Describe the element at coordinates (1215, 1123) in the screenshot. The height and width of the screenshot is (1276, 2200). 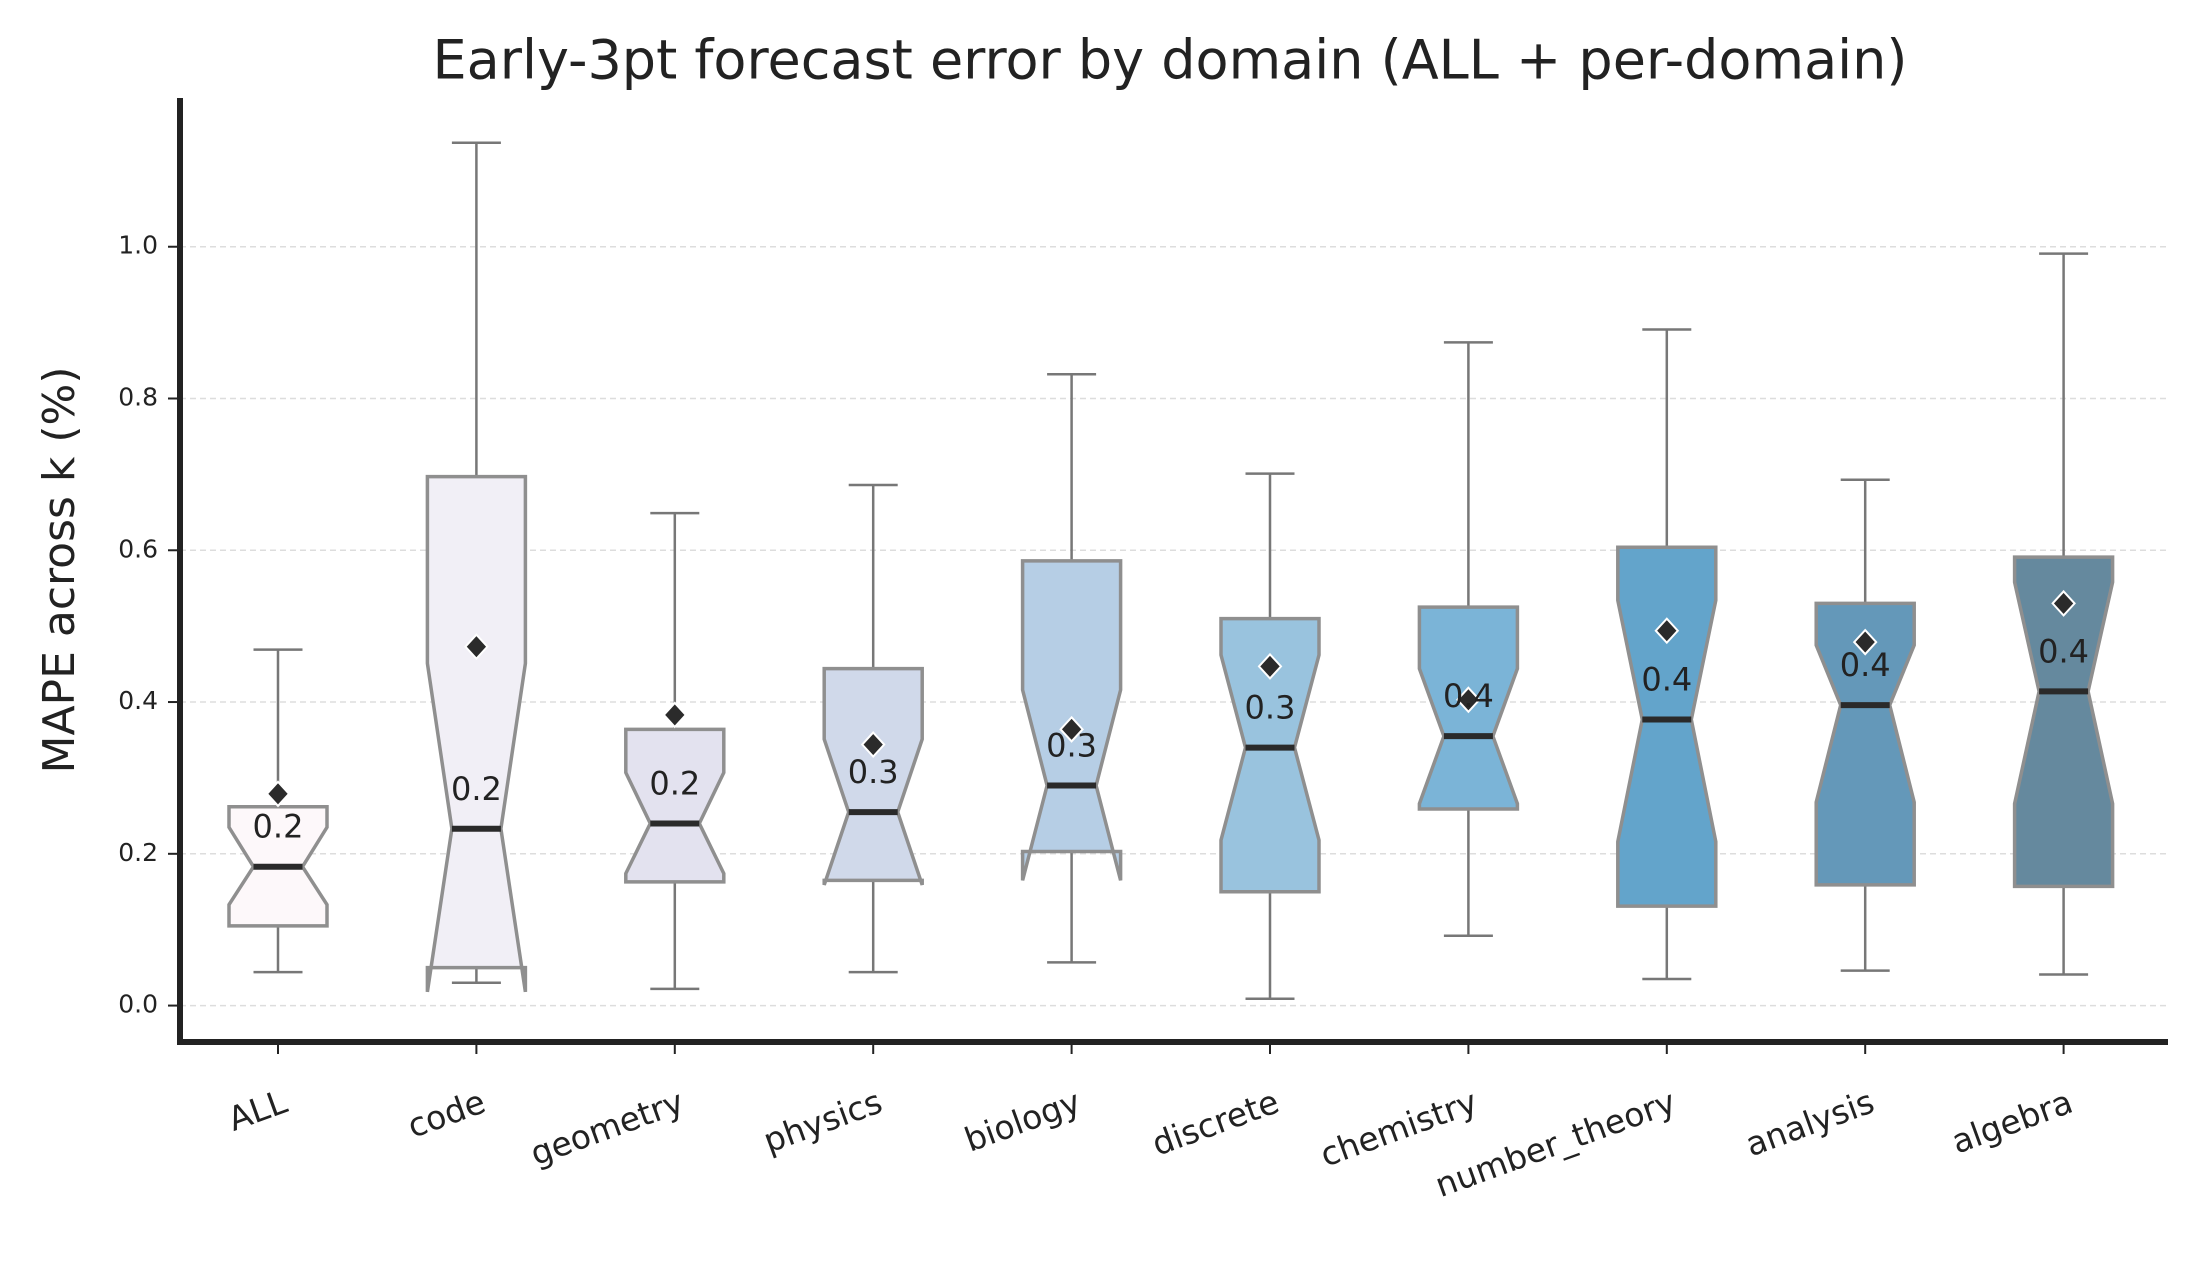
I see `x-tick-label: discrete` at that location.